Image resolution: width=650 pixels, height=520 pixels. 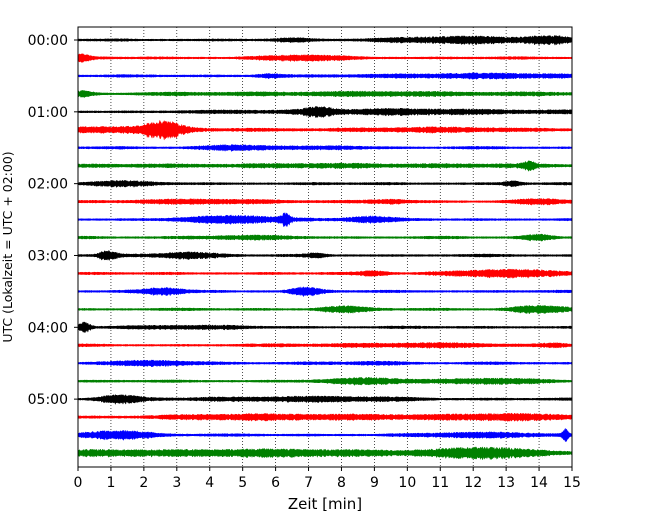 What do you see at coordinates (308, 483) in the screenshot?
I see `x-tick-label: 7` at bounding box center [308, 483].